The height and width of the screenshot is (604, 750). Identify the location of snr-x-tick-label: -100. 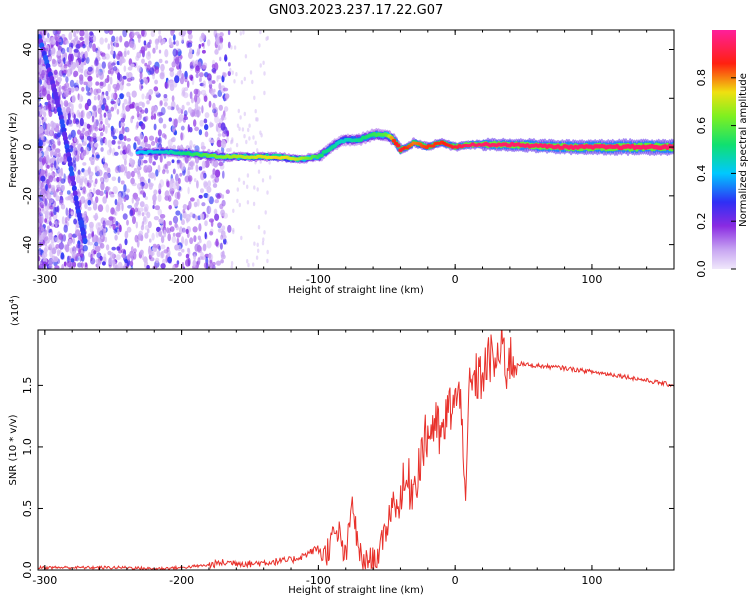
(318, 580).